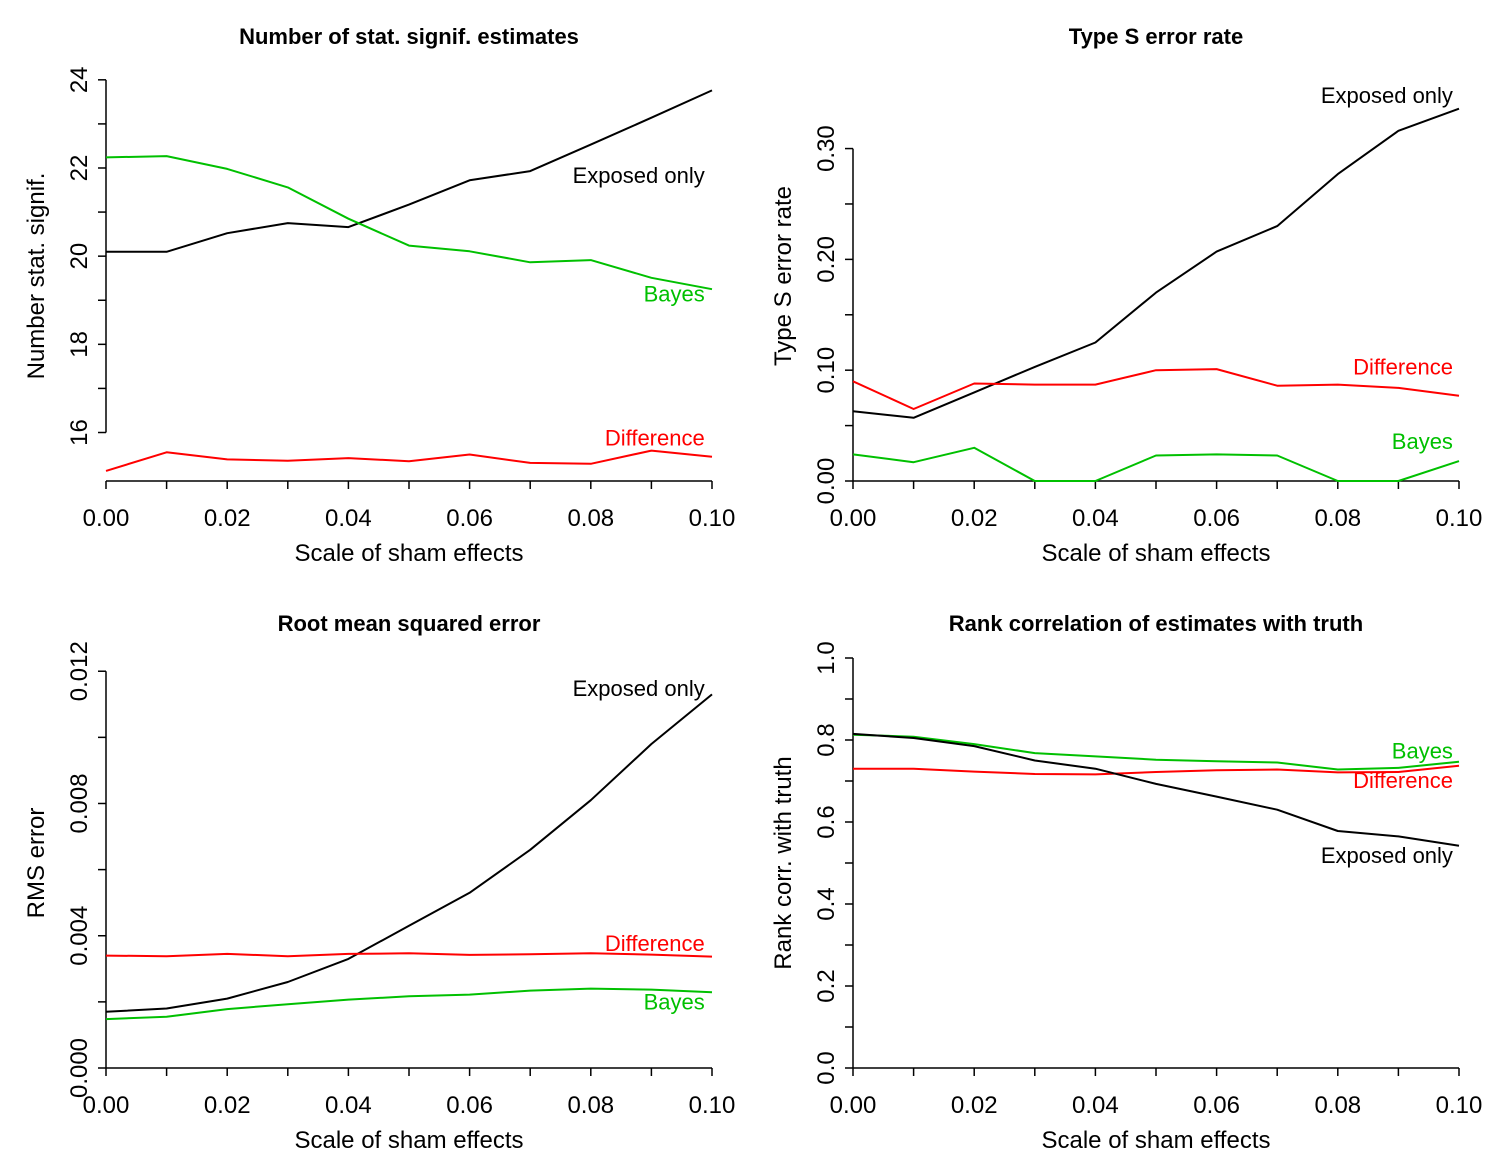 This screenshot has width=1495, height=1174. I want to click on chart-title: Number of stat. signif. estimates, so click(409, 36).